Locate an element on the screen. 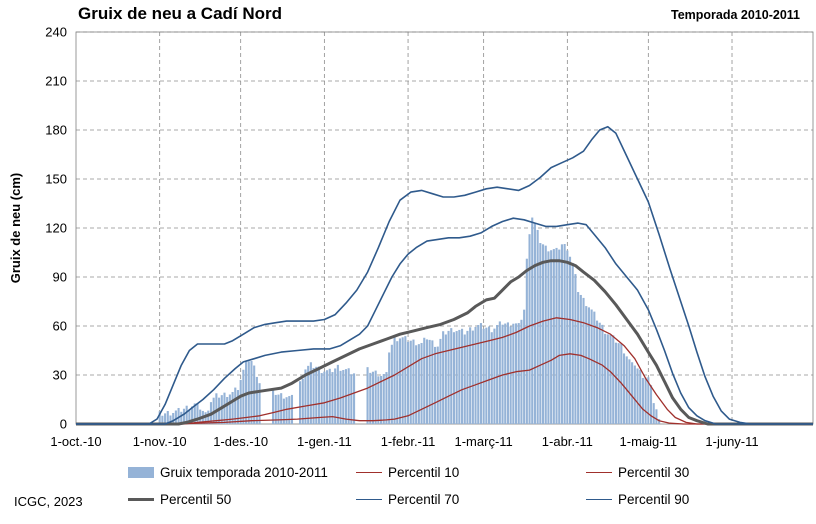  y-tick-label: 30 is located at coordinates (60, 375).